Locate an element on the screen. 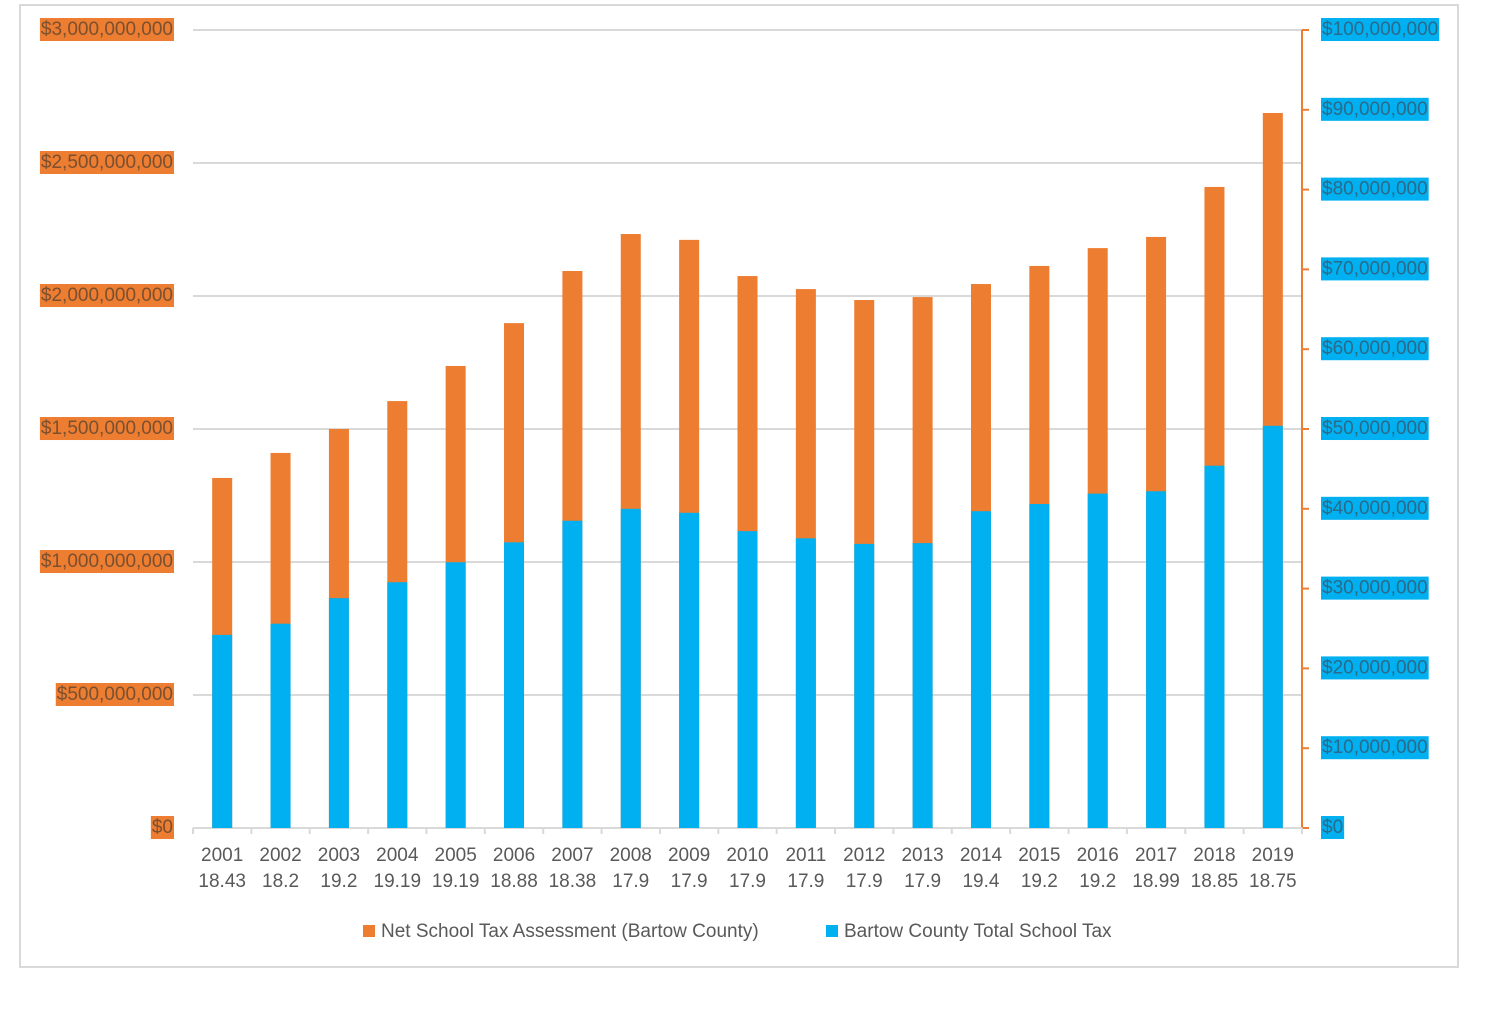  x-tick-label: 18.2 is located at coordinates (280, 881).